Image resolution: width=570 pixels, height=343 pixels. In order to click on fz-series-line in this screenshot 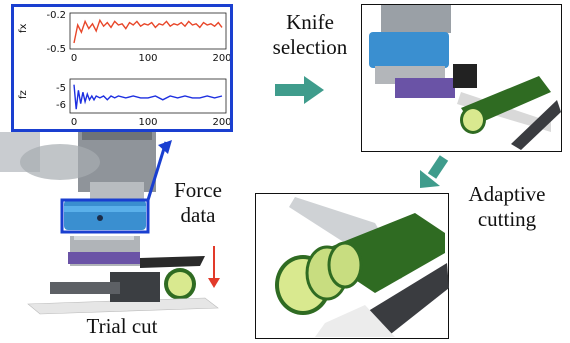, I will do `click(148, 97)`.